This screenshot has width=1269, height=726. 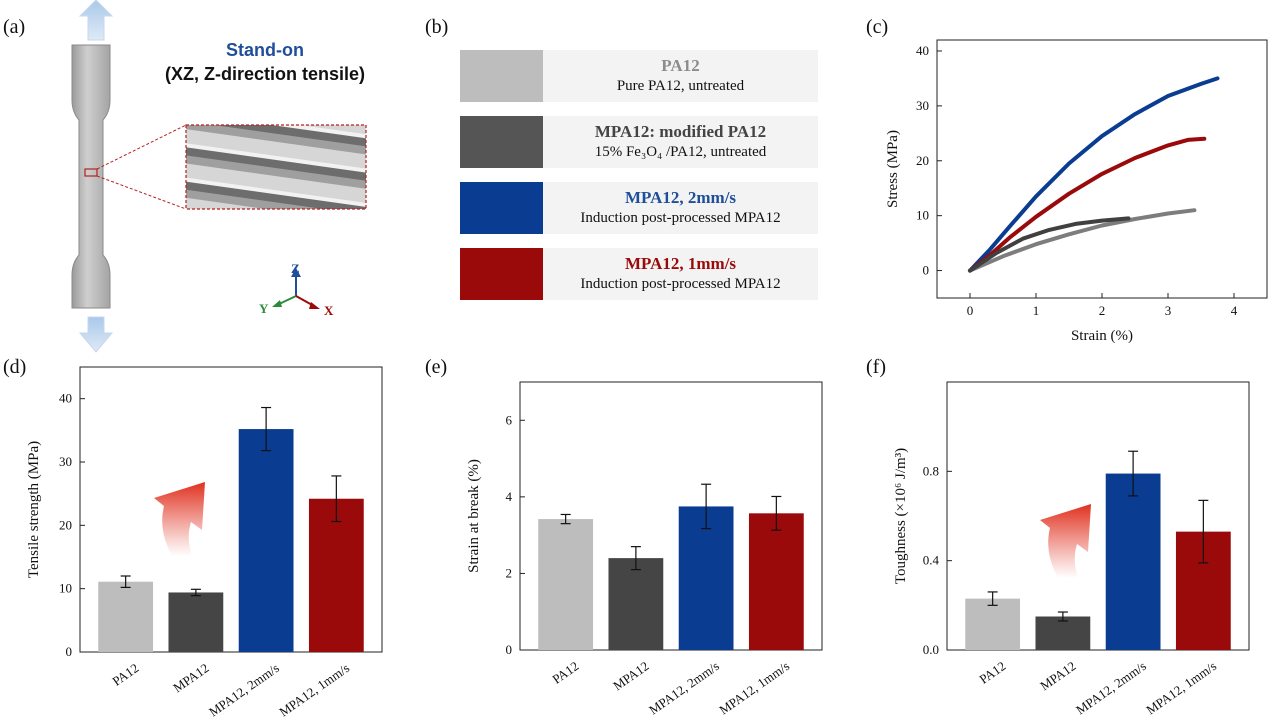 What do you see at coordinates (970, 310) in the screenshot?
I see `x-tick-label: 0` at bounding box center [970, 310].